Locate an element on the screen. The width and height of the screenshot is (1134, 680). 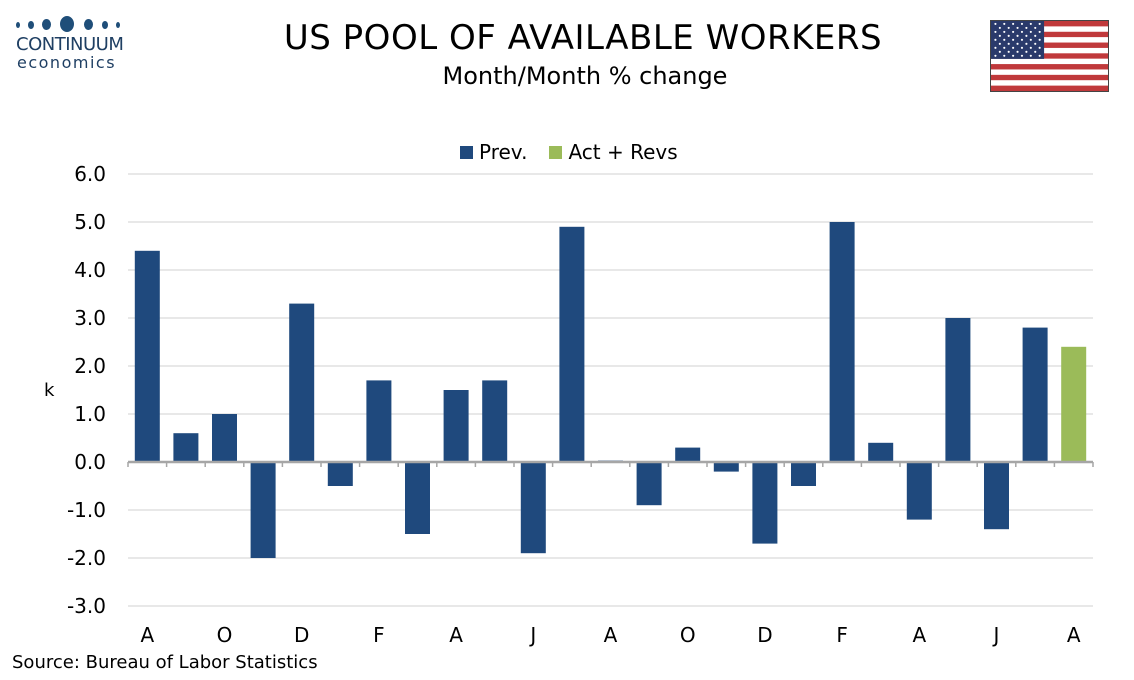
y-tick-label: -2.0 is located at coordinates (86, 558).